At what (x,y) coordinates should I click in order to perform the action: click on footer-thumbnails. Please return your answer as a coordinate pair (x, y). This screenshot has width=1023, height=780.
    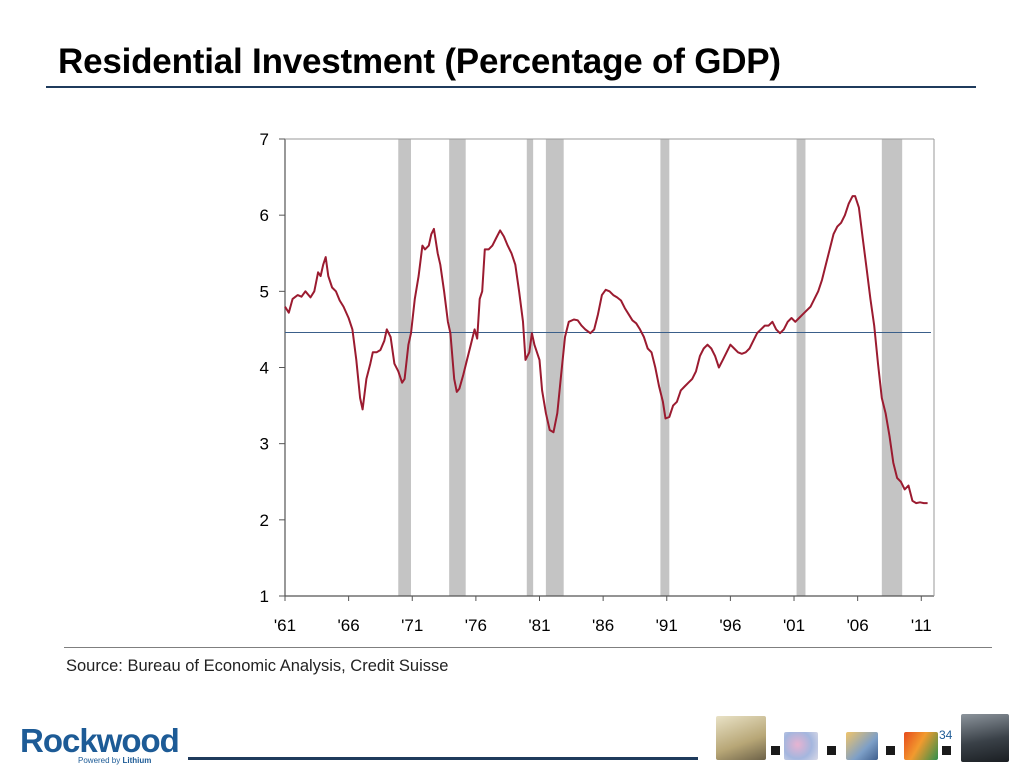
    Looking at the image, I should click on (866, 739).